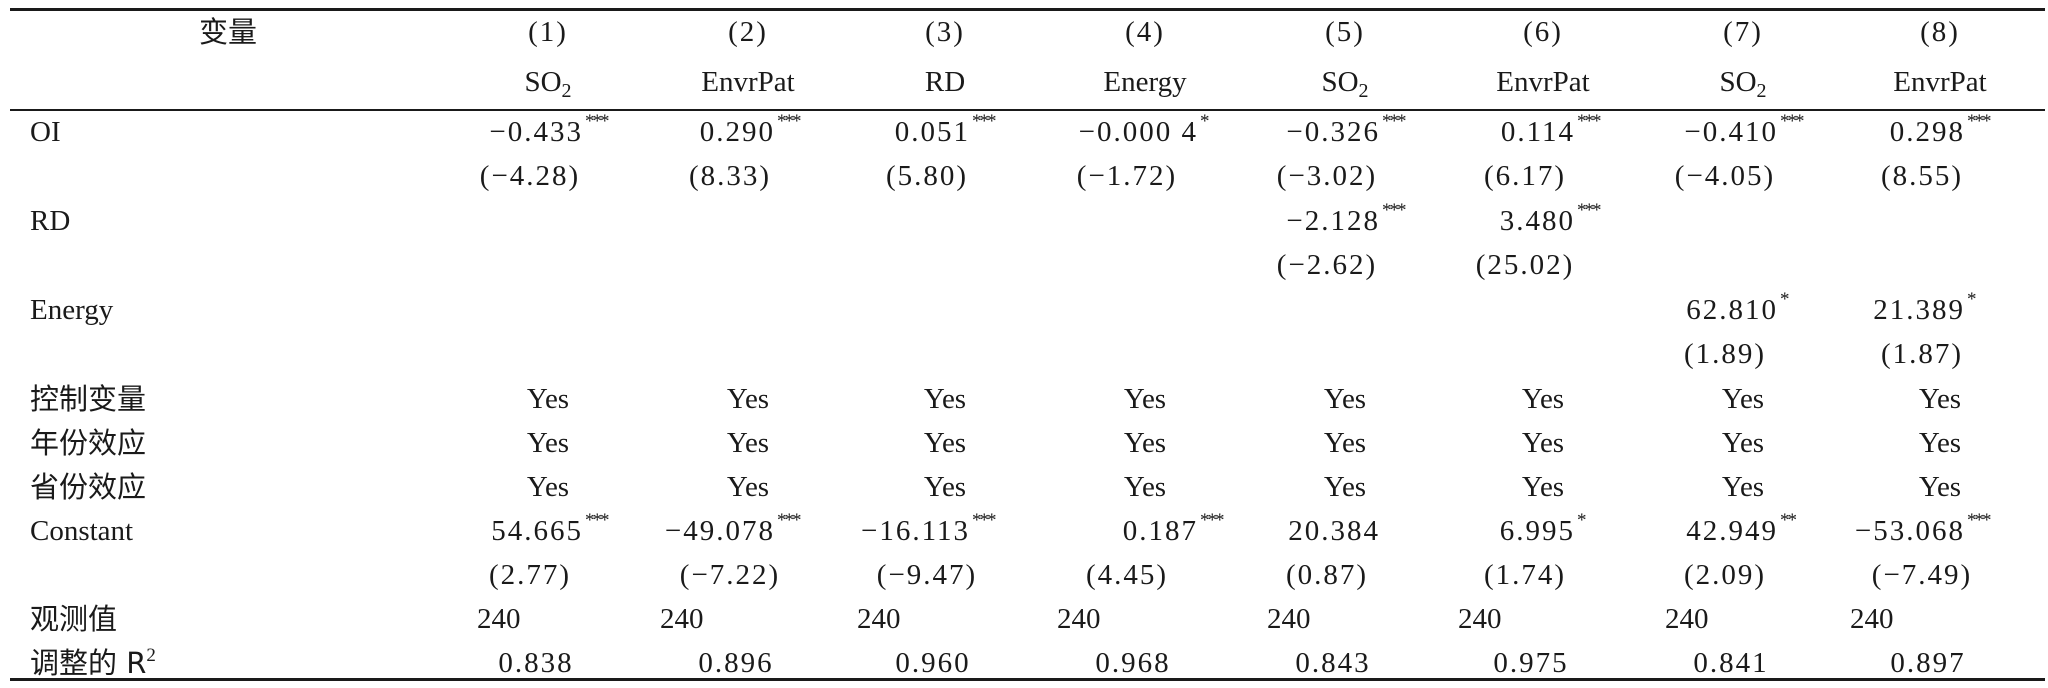 The image size is (2048, 688). I want to click on coefficient-value: 0.114, so click(1537, 132).